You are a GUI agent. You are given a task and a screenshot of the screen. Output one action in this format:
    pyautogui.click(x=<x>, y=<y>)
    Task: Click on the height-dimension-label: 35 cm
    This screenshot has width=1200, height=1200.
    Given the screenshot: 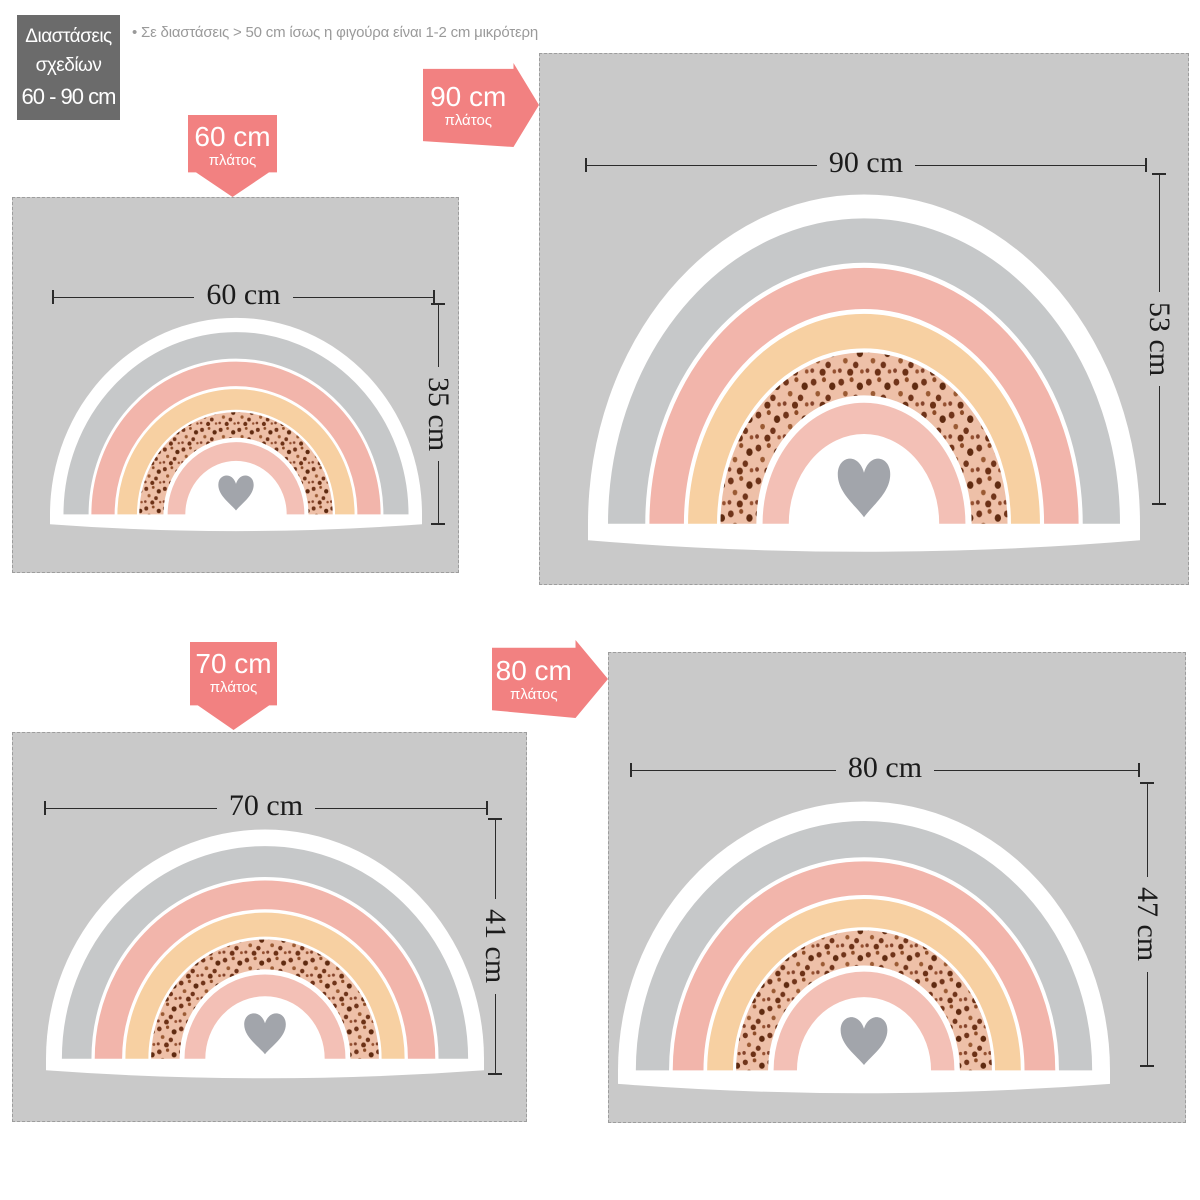 What is the action you would take?
    pyautogui.click(x=438, y=414)
    